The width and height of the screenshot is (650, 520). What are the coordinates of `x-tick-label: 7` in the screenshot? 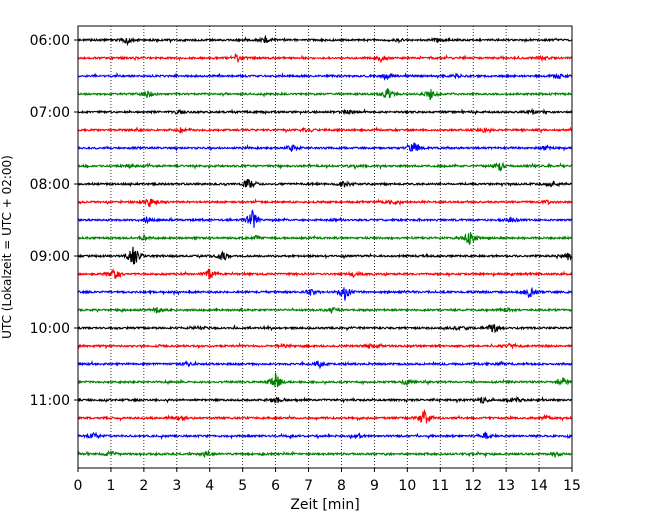 It's located at (308, 486).